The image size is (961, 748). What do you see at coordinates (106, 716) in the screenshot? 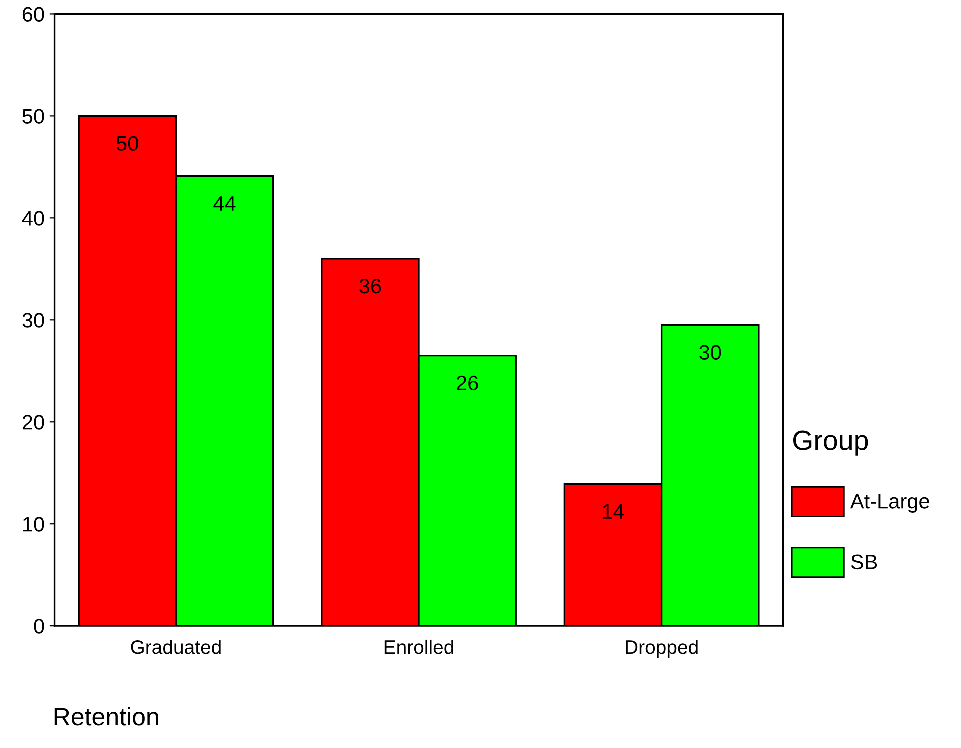
I see `x-axis-title: Retention` at bounding box center [106, 716].